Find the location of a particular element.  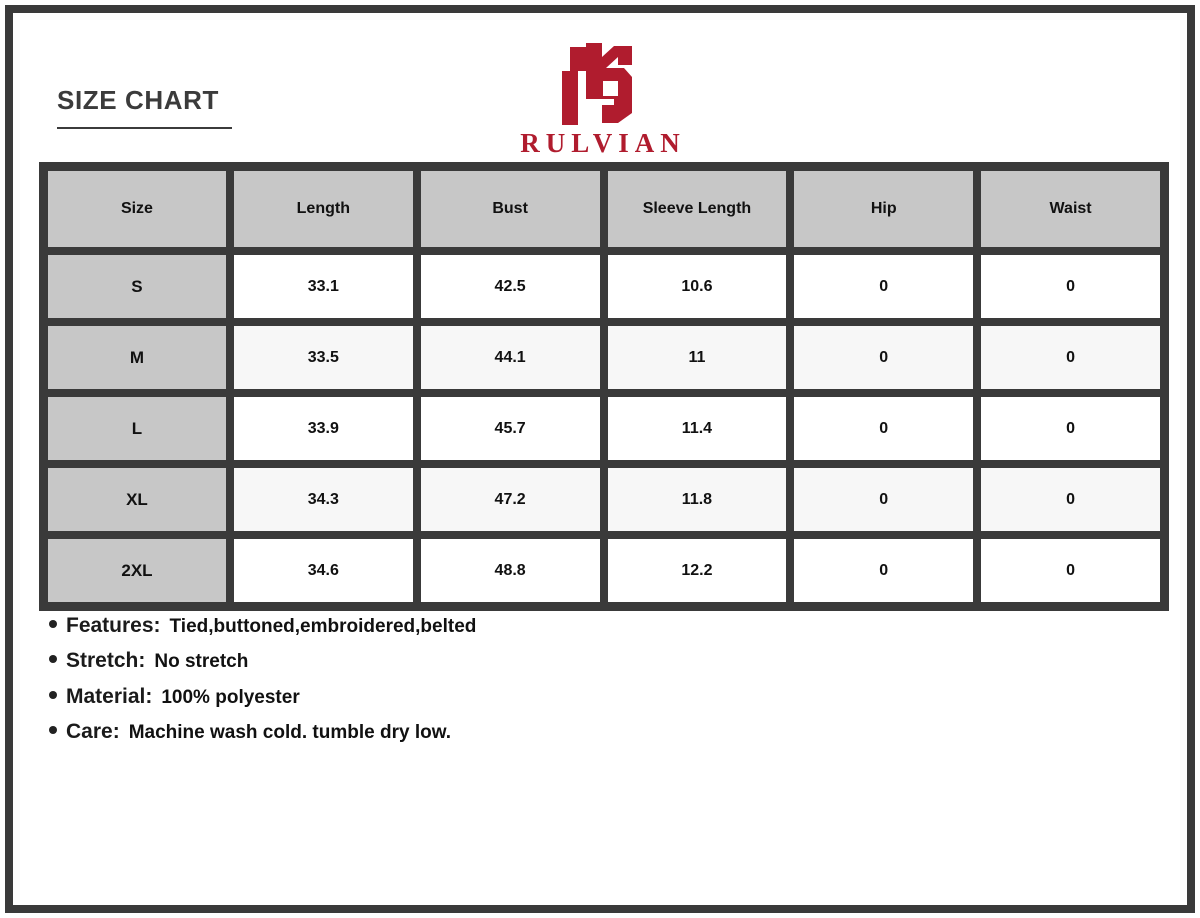

cell-length: 34.3 is located at coordinates (323, 499).